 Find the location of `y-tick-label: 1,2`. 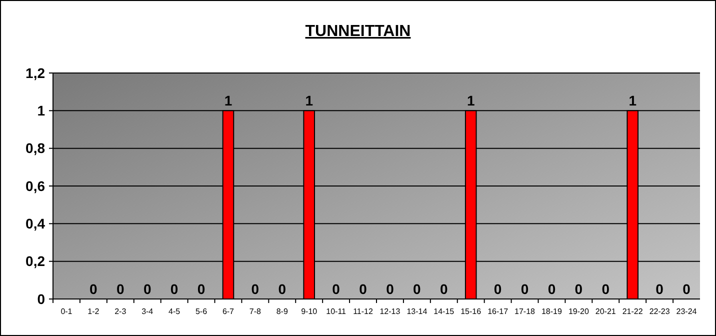

y-tick-label: 1,2 is located at coordinates (36, 72).